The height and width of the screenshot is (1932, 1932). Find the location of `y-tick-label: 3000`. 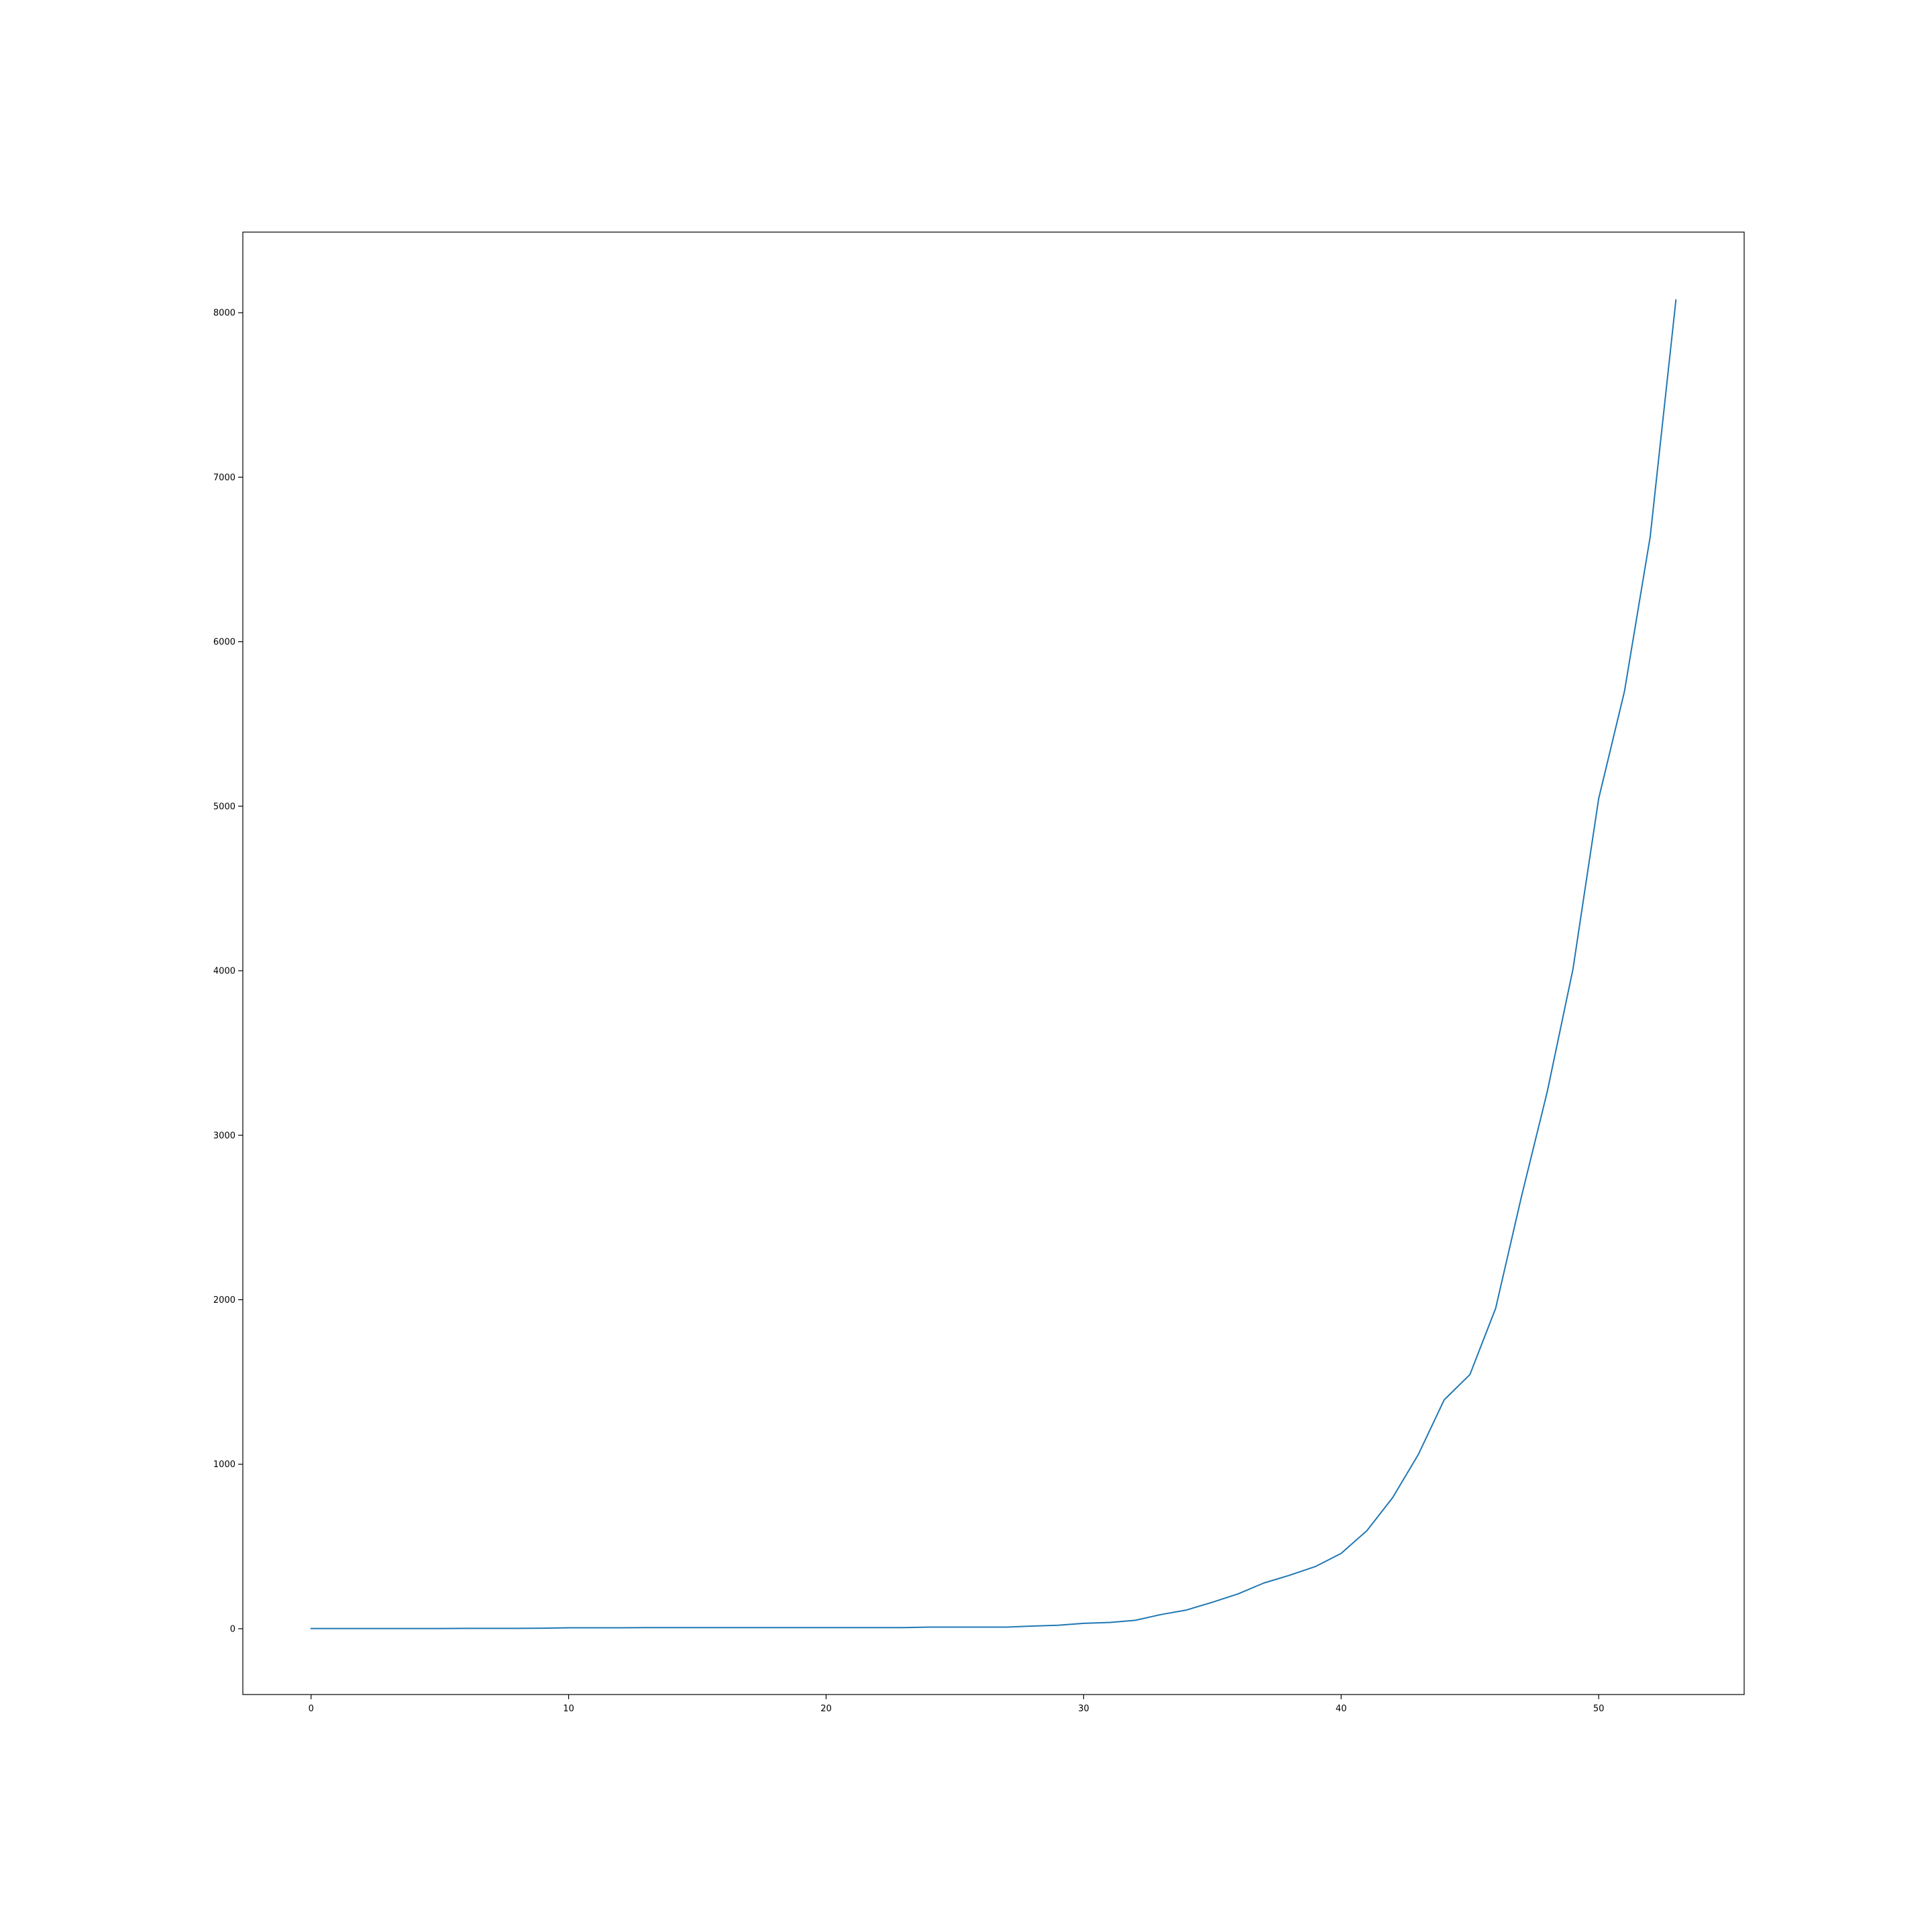

y-tick-label: 3000 is located at coordinates (224, 1136).